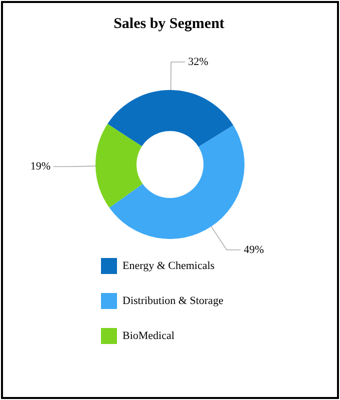 This screenshot has width=340, height=400. Describe the element at coordinates (148, 336) in the screenshot. I see `legend-label: BioMedical` at that location.